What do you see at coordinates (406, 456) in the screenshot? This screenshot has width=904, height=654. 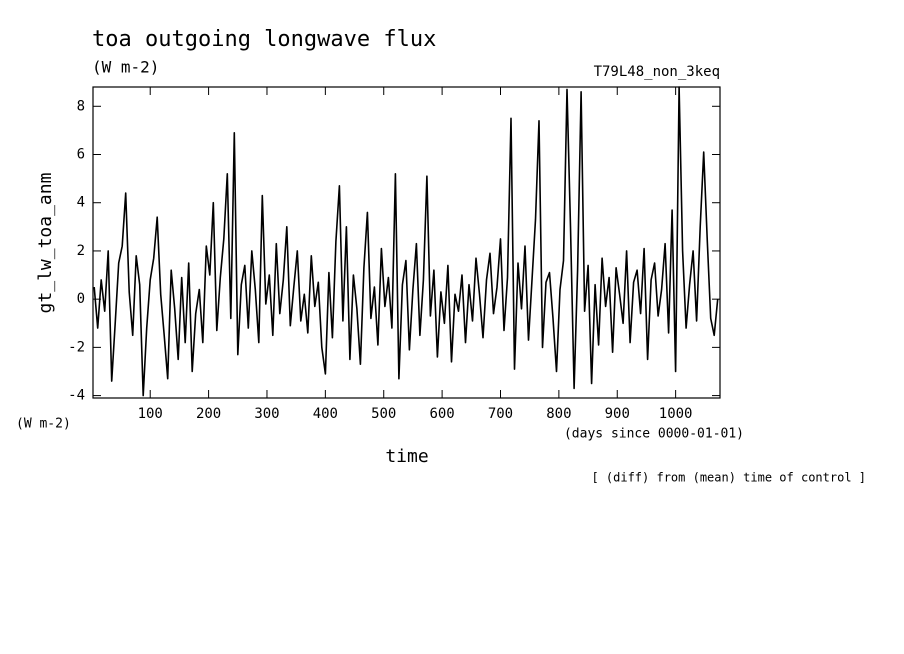 I see `x-axis-label: time` at bounding box center [406, 456].